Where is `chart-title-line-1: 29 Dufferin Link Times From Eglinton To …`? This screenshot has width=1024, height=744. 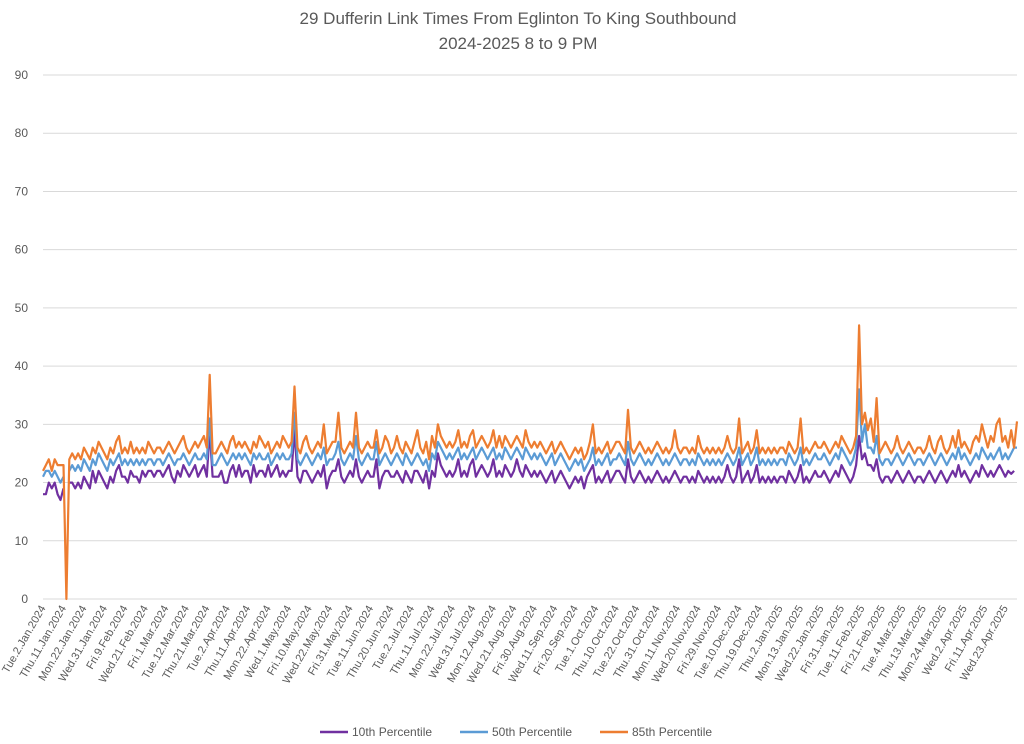 chart-title-line-1: 29 Dufferin Link Times From Eglinton To … is located at coordinates (518, 18).